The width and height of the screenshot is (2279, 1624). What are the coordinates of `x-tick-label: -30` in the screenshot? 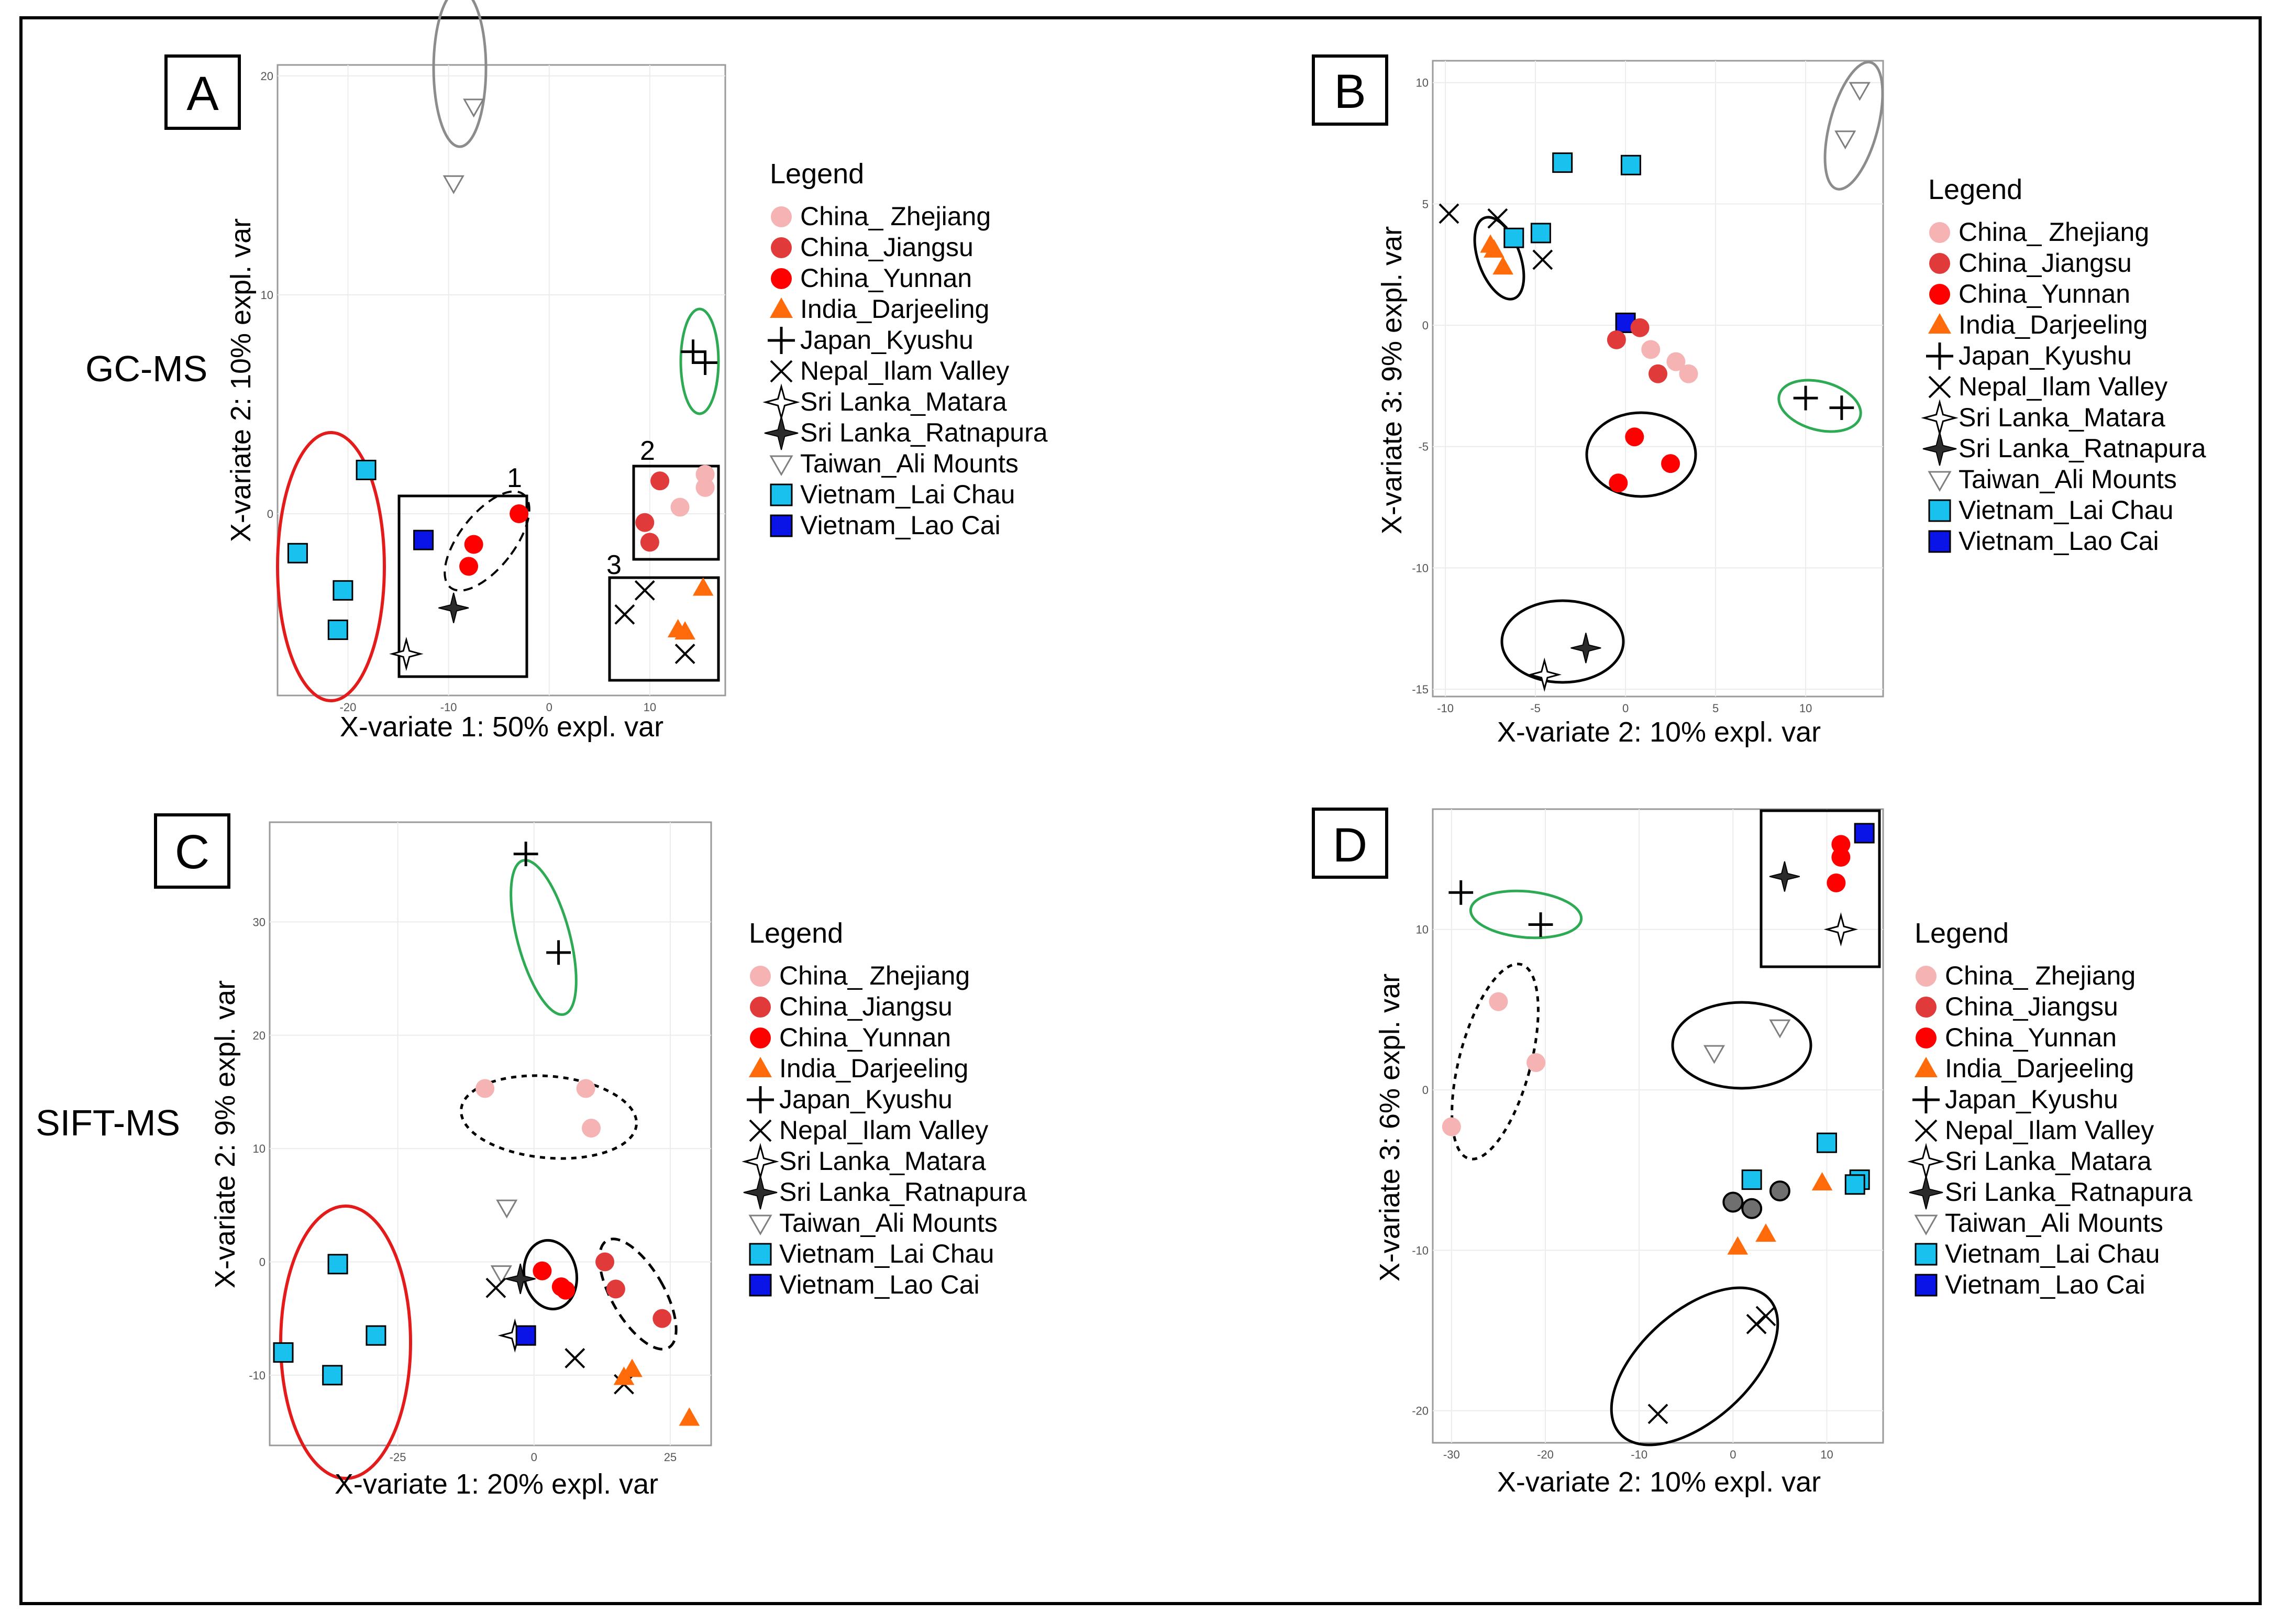 It's located at (1451, 1454).